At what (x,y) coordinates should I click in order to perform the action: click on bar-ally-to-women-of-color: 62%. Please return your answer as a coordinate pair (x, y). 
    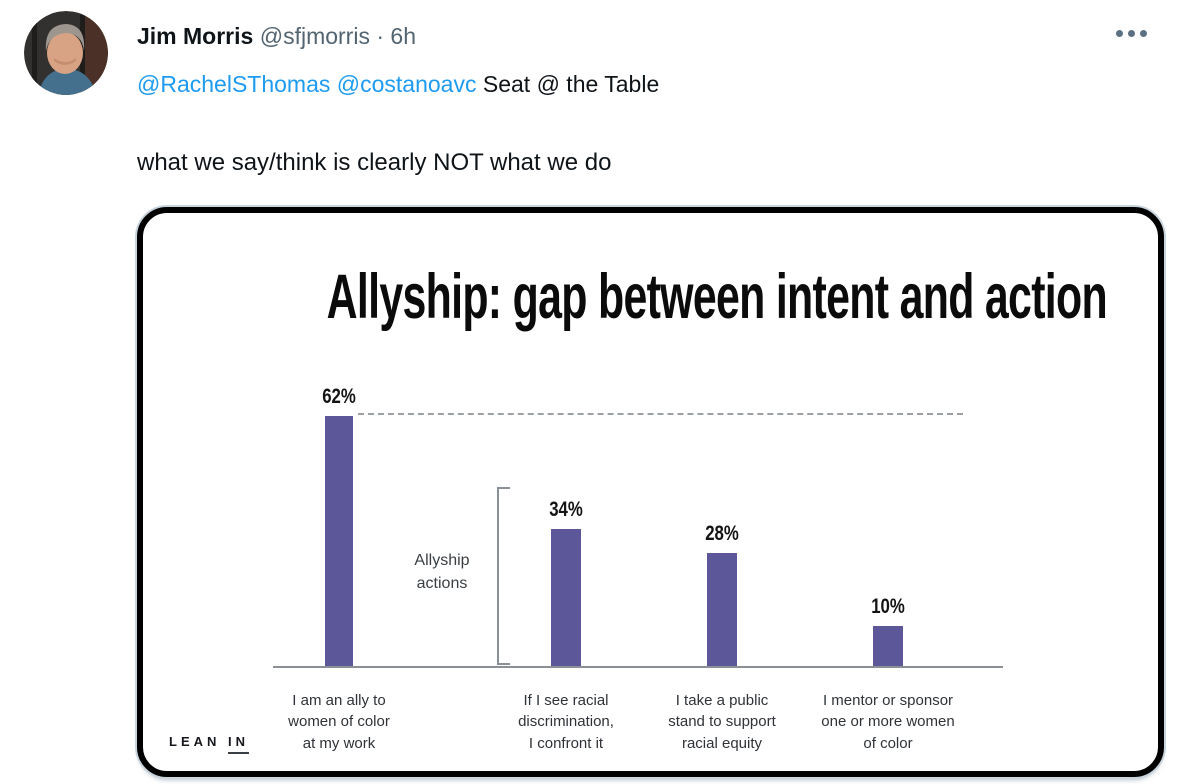
    Looking at the image, I should click on (339, 525).